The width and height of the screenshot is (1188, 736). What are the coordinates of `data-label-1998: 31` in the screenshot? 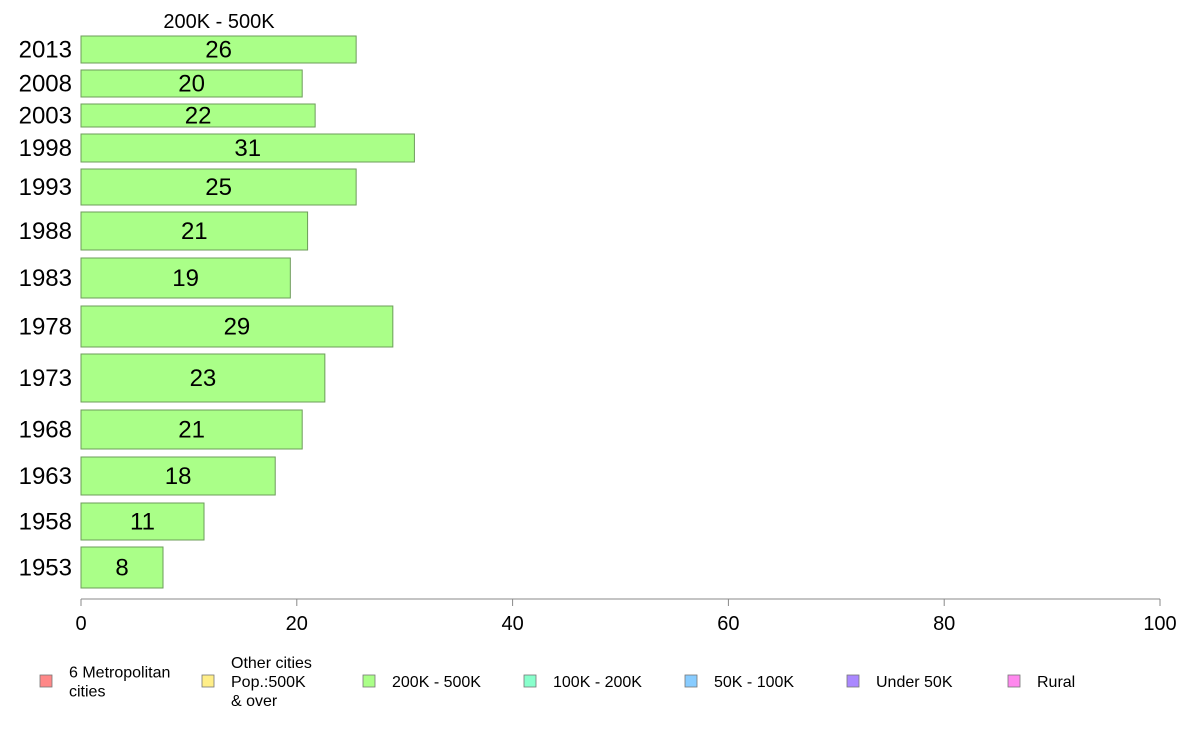 It's located at (247, 148).